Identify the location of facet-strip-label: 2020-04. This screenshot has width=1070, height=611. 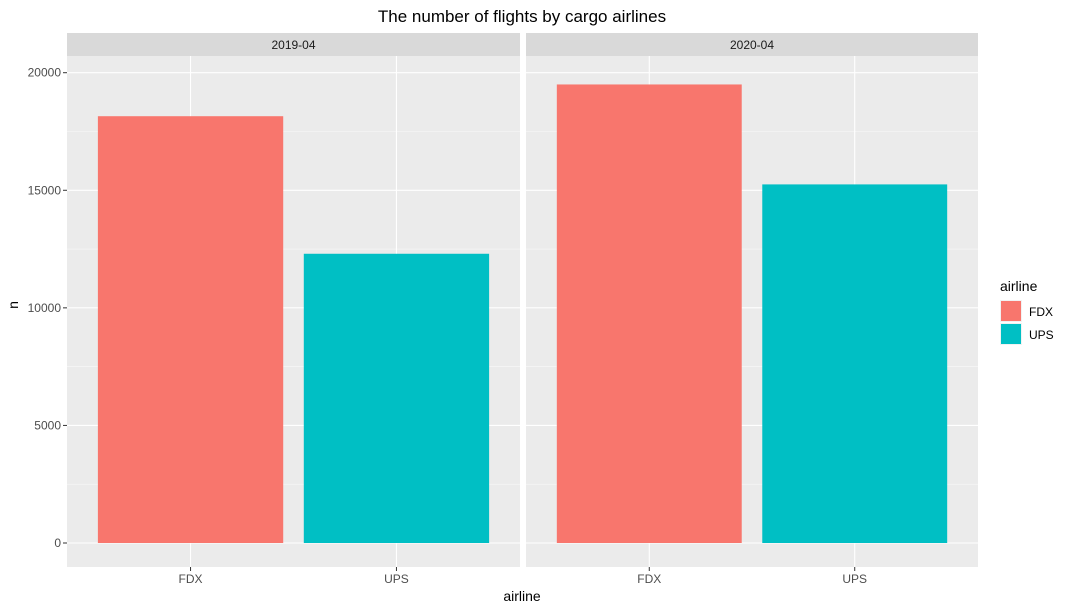
(752, 45).